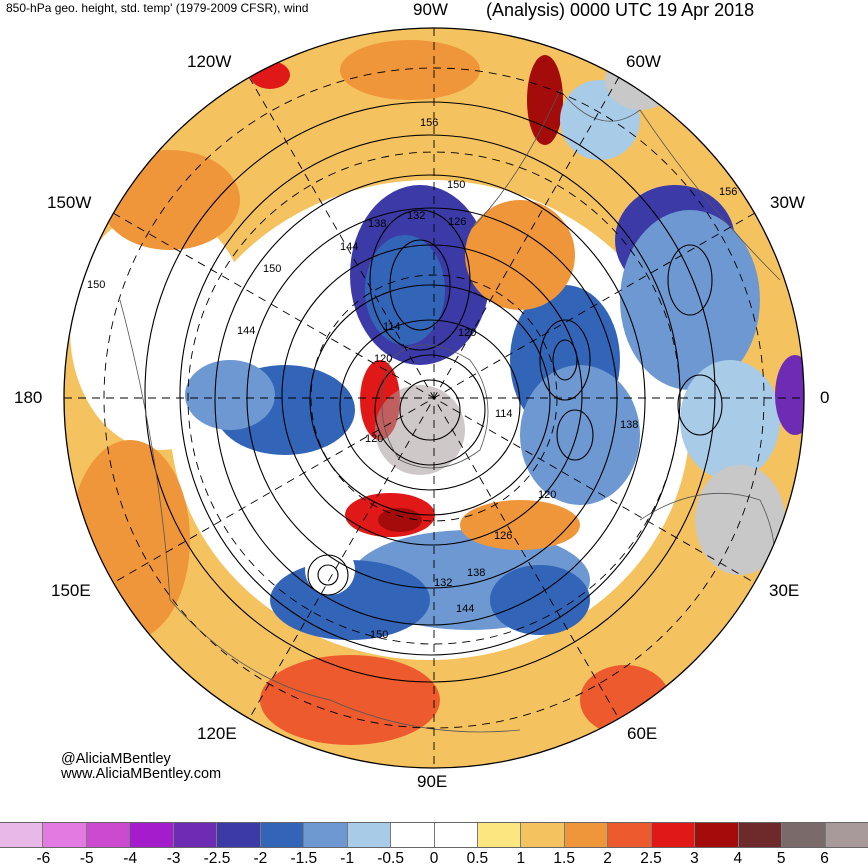  What do you see at coordinates (217, 858) in the screenshot?
I see `colorbar-tick-label: -2.5` at bounding box center [217, 858].